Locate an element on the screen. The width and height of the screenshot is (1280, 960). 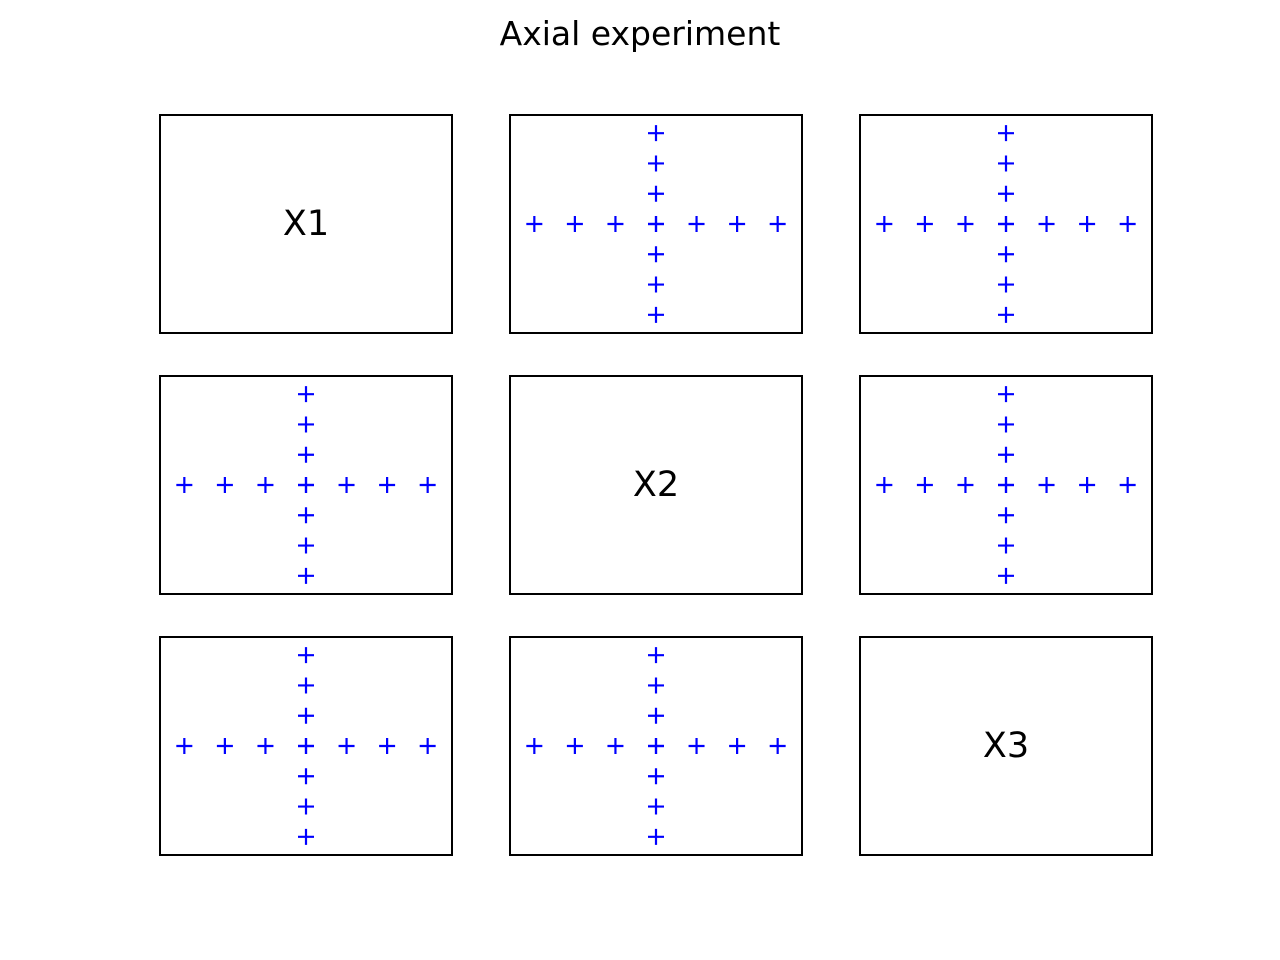
panel-r3-c2 is located at coordinates (656, 746).